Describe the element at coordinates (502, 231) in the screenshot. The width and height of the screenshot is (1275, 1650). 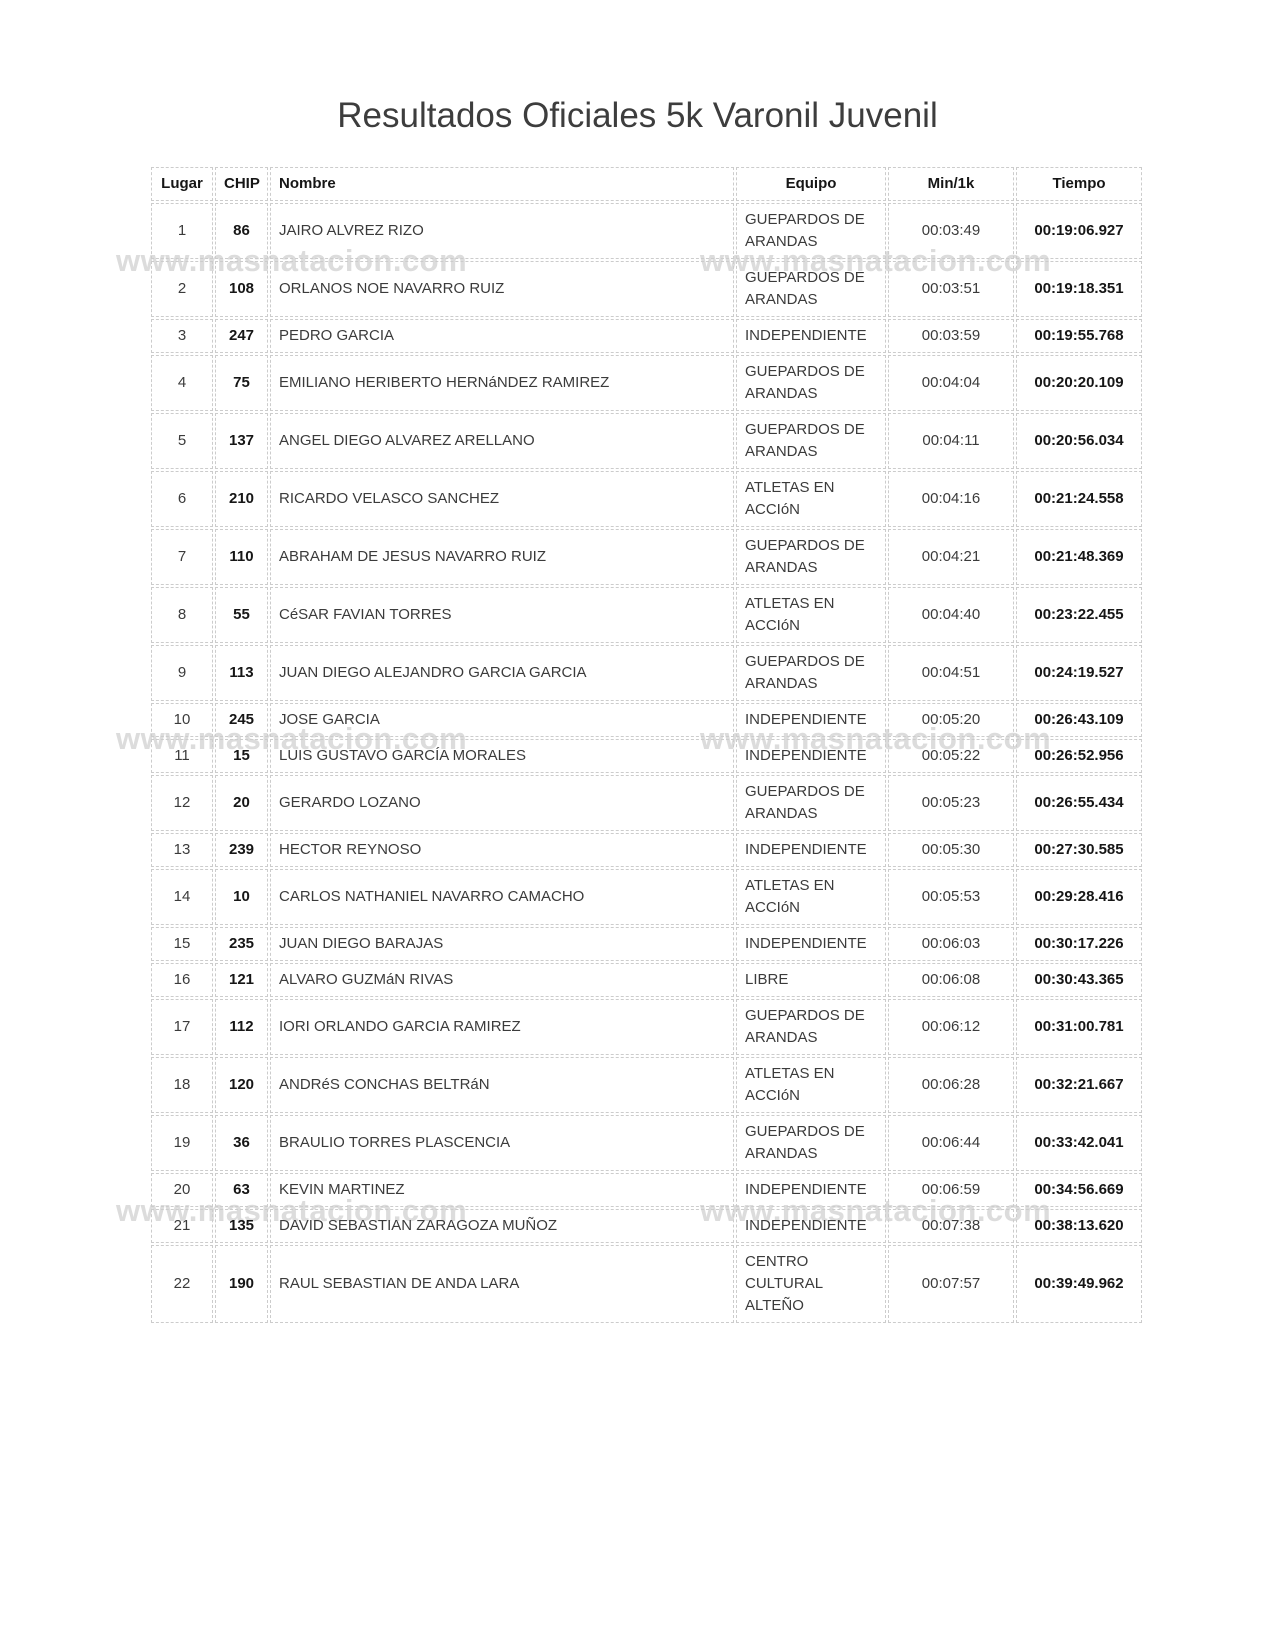
I see `cell-nombre: JAIRO ALVREZ RIZO` at that location.